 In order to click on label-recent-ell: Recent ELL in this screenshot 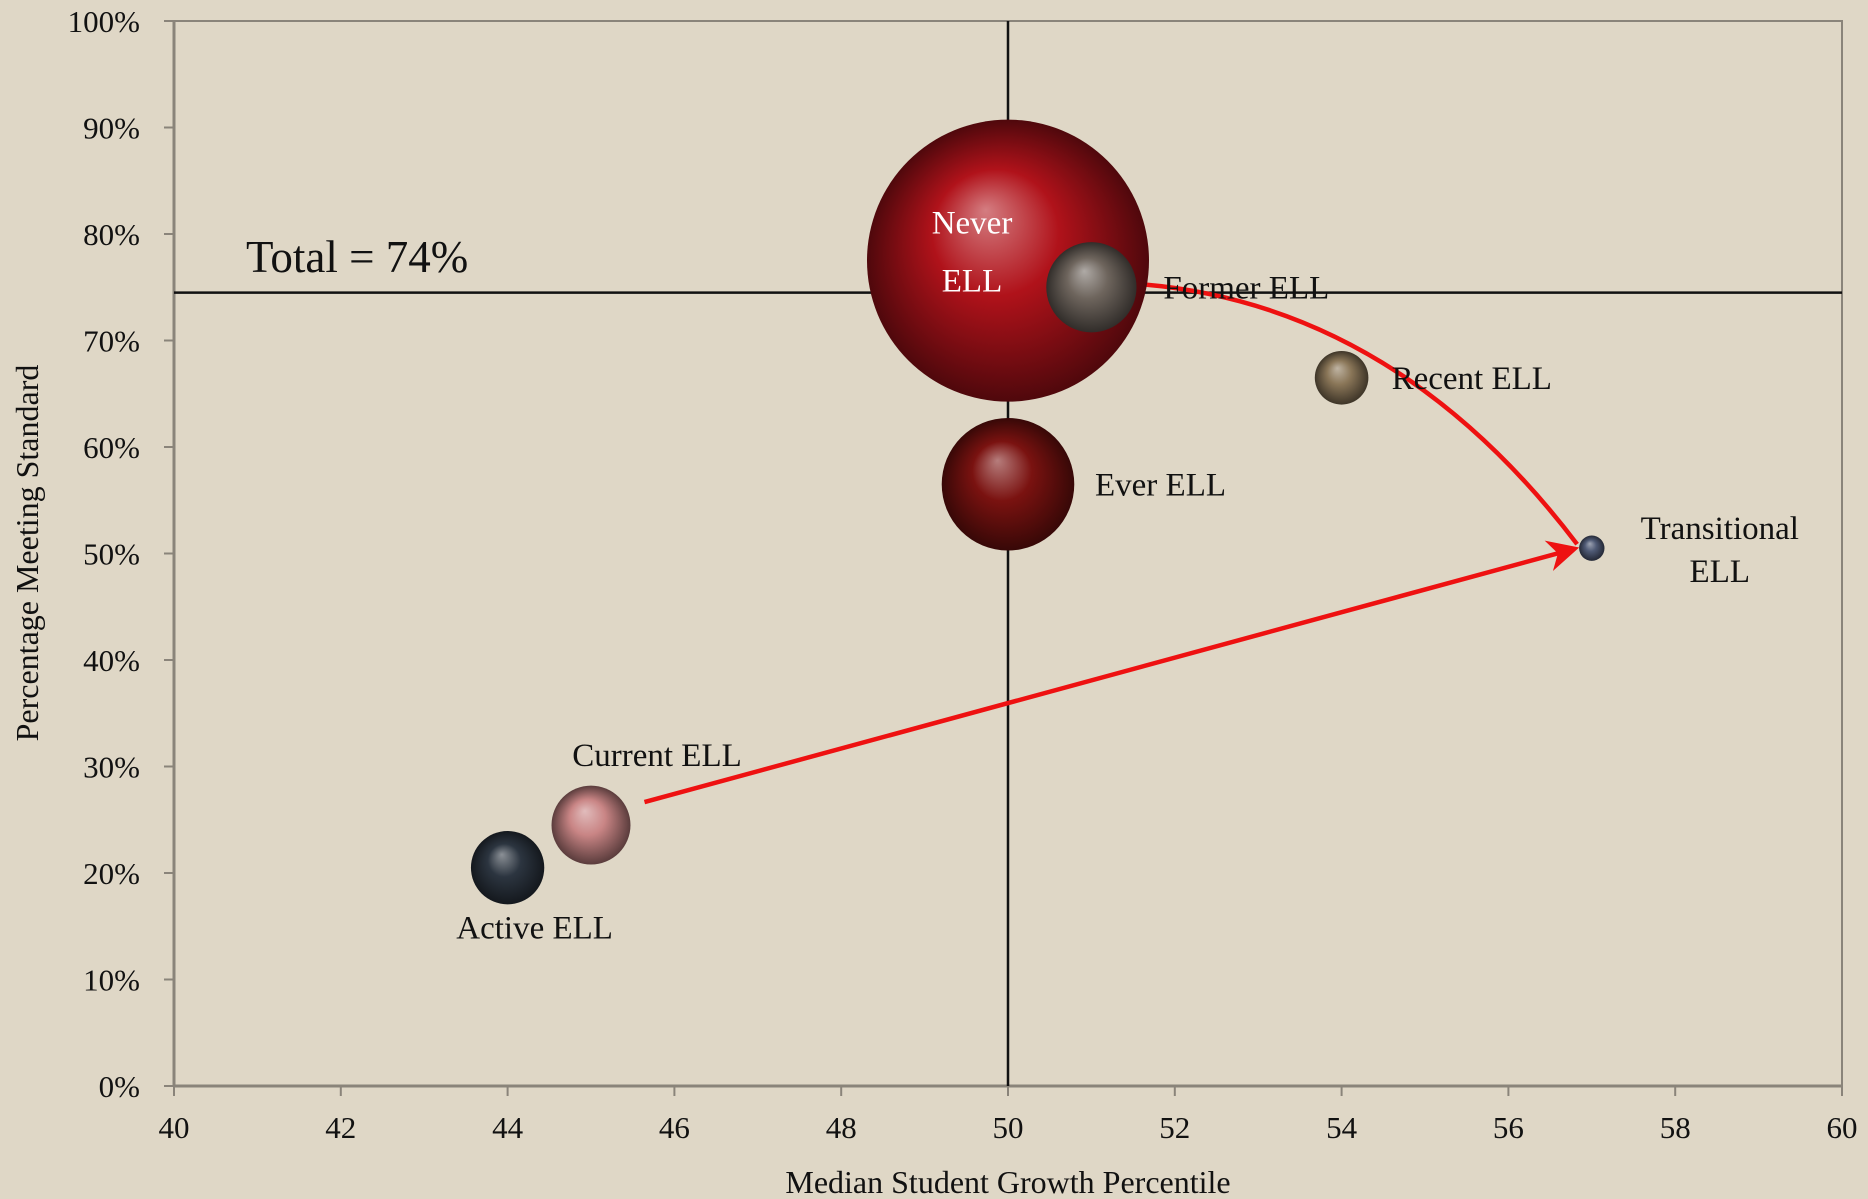, I will do `click(1472, 379)`.